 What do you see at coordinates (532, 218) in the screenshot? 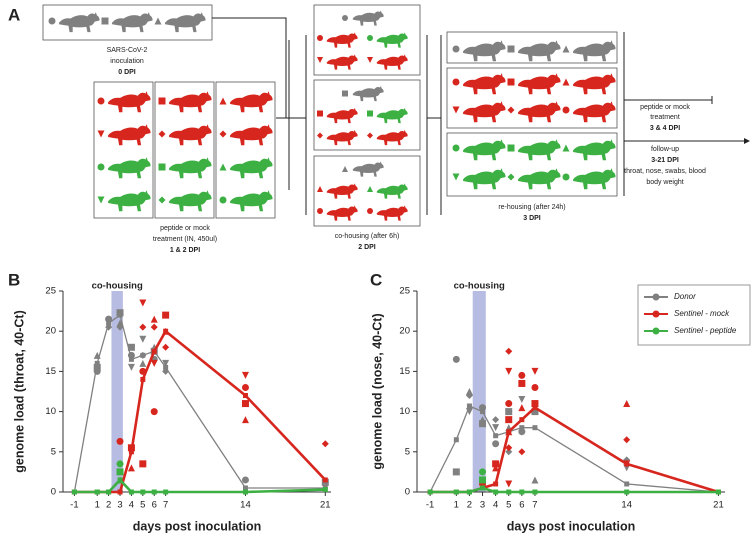
I see `caption-day: 3 DPI` at bounding box center [532, 218].